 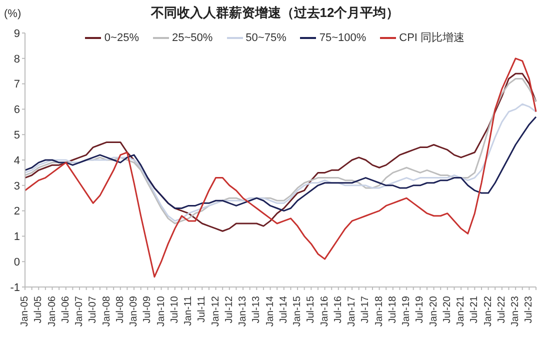 I want to click on y-tick-label: 3, so click(x=17, y=186).